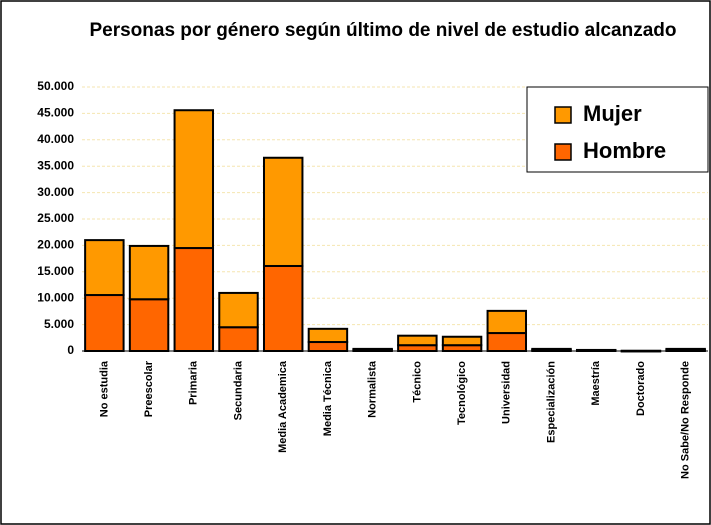  I want to click on x-tick-label: Tecnológico, so click(462, 393).